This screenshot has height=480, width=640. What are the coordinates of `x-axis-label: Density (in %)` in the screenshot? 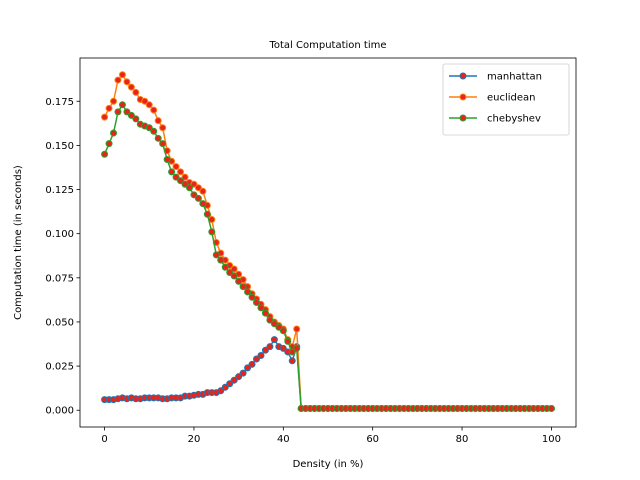 It's located at (328, 464).